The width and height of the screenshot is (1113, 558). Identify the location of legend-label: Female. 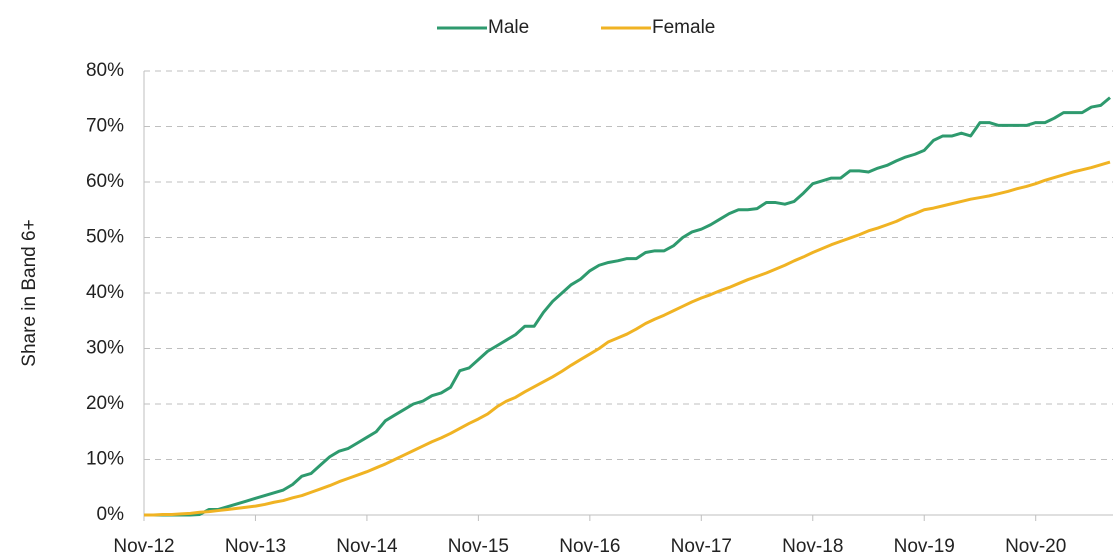
(683, 27).